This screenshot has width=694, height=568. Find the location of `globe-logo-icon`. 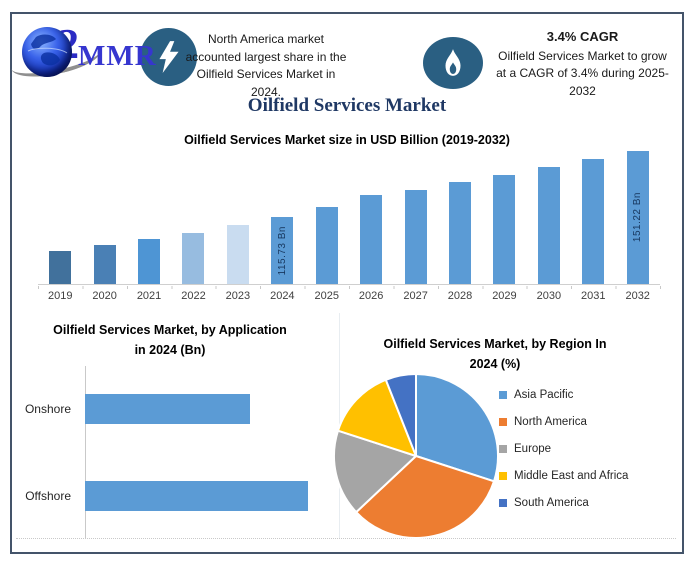

globe-logo-icon is located at coordinates (47, 52).